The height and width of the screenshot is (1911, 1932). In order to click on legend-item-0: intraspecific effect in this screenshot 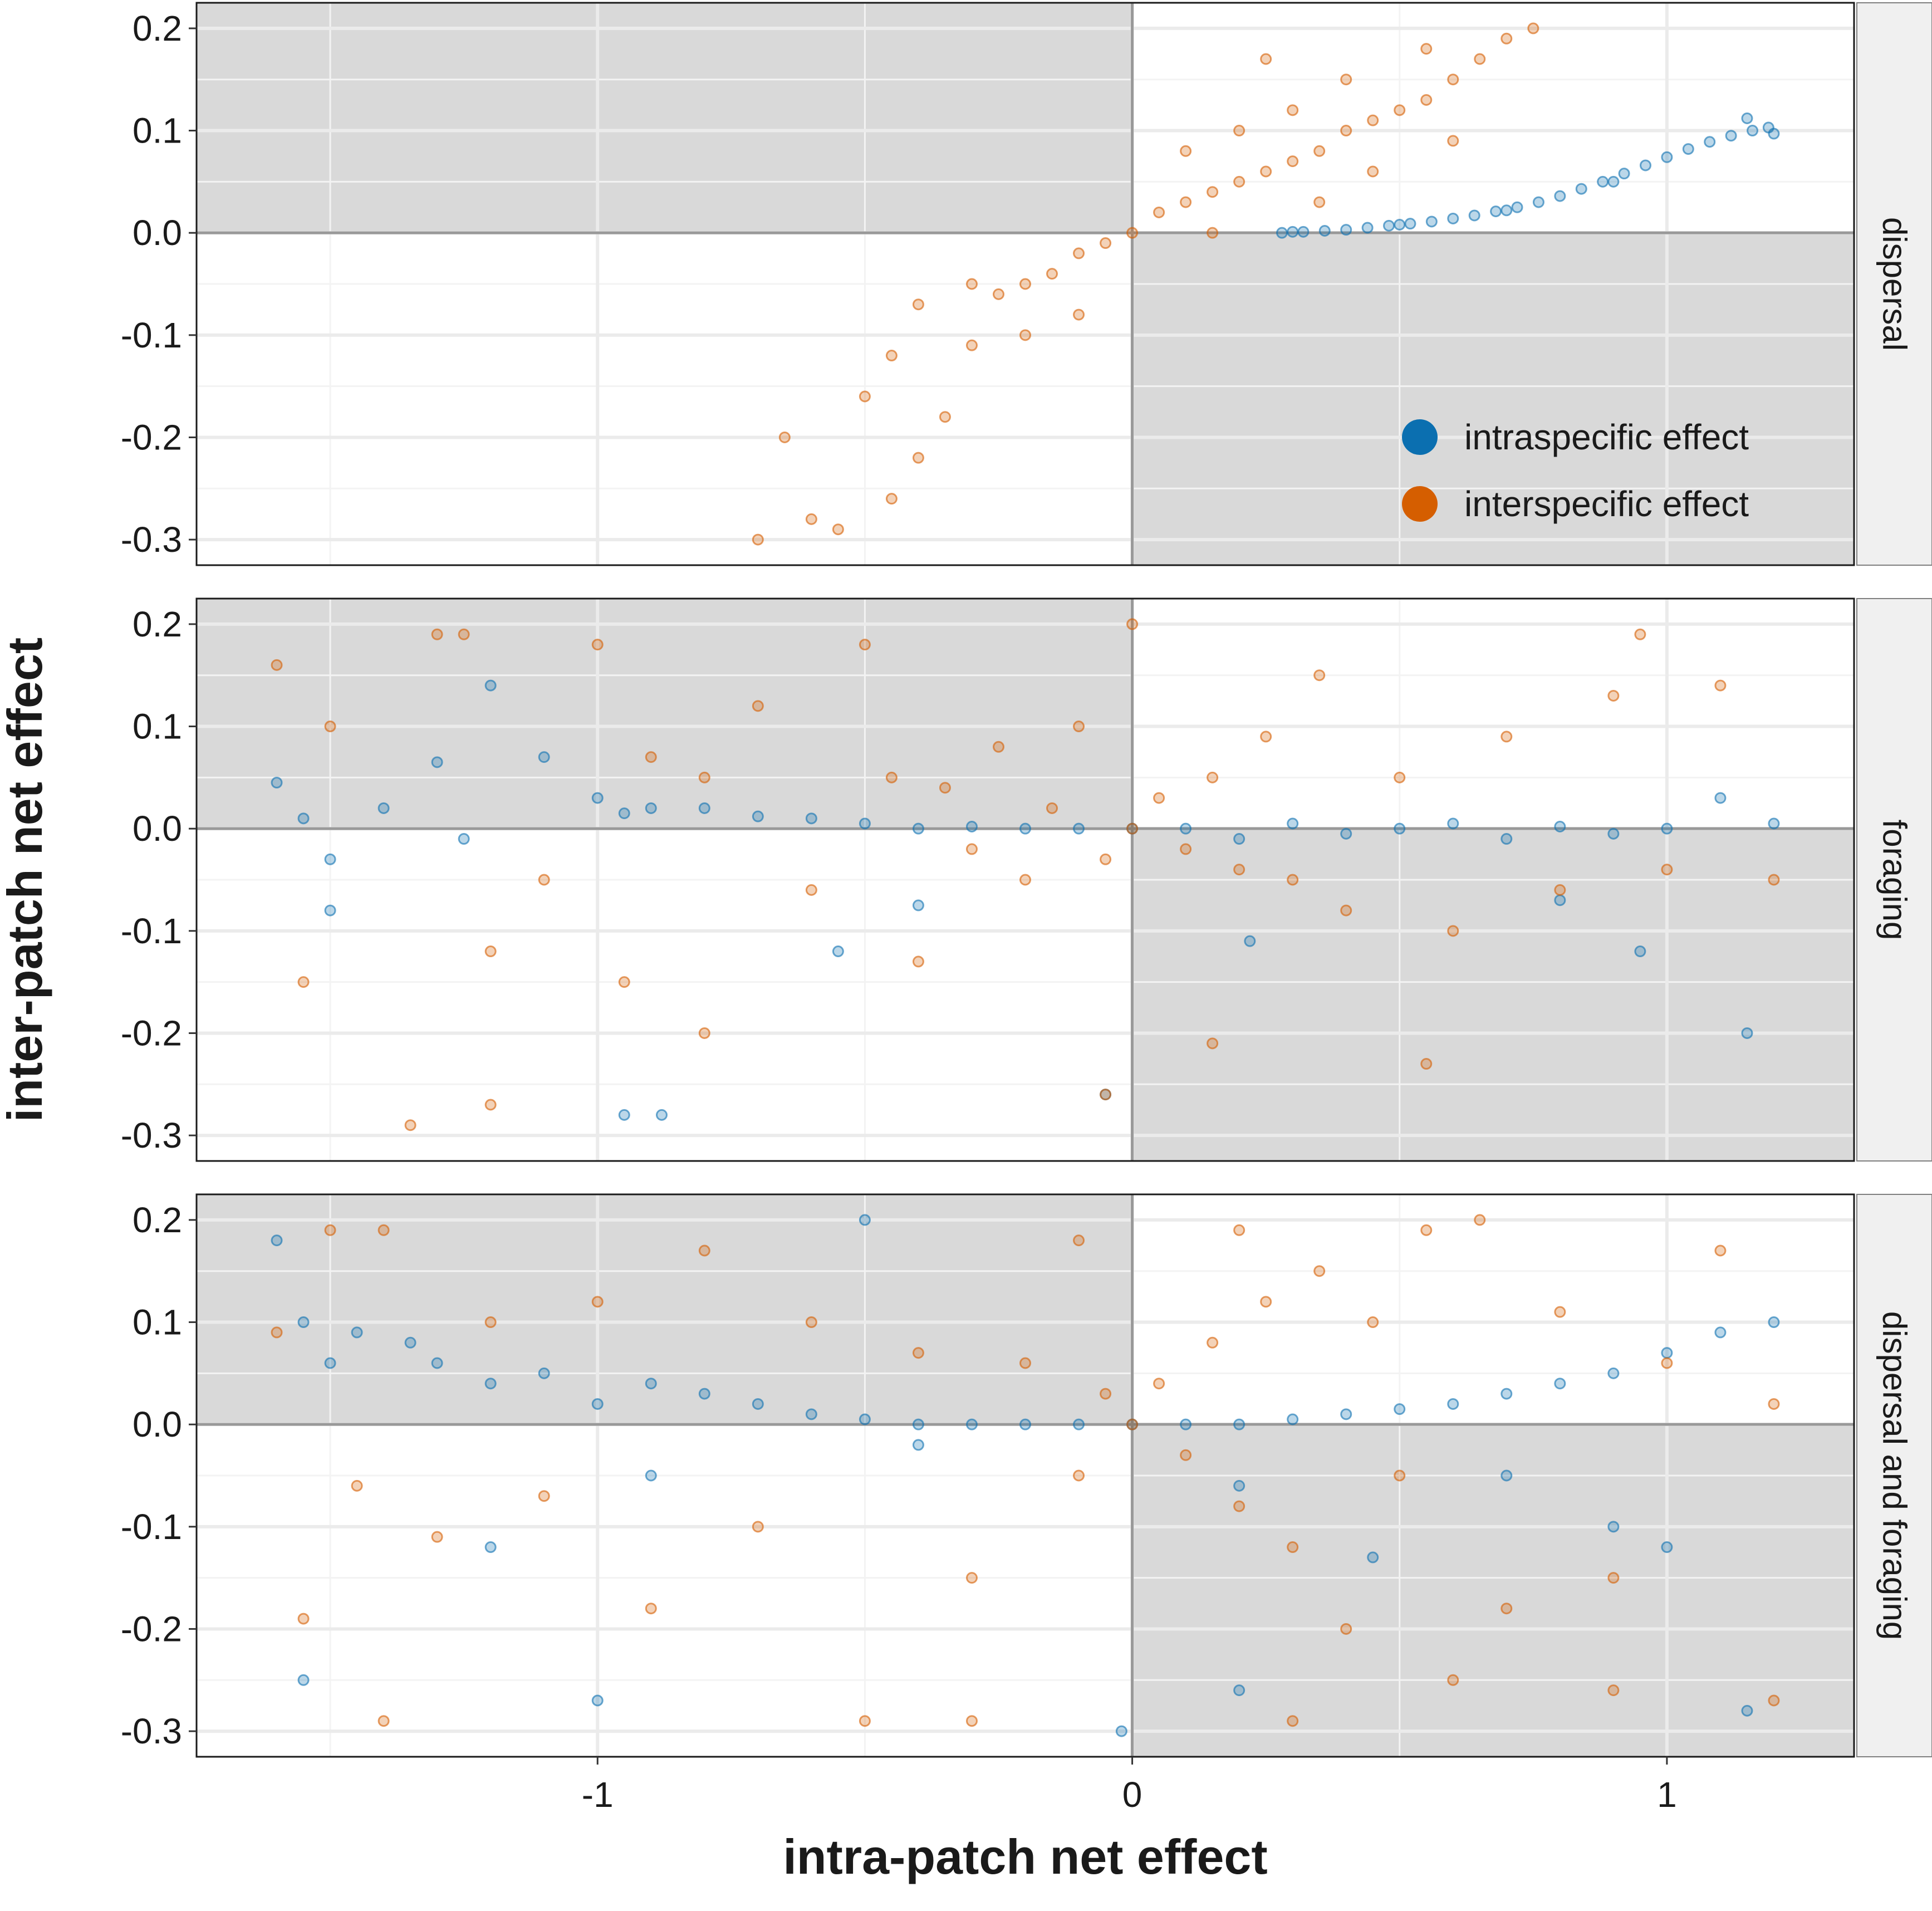, I will do `click(1576, 437)`.